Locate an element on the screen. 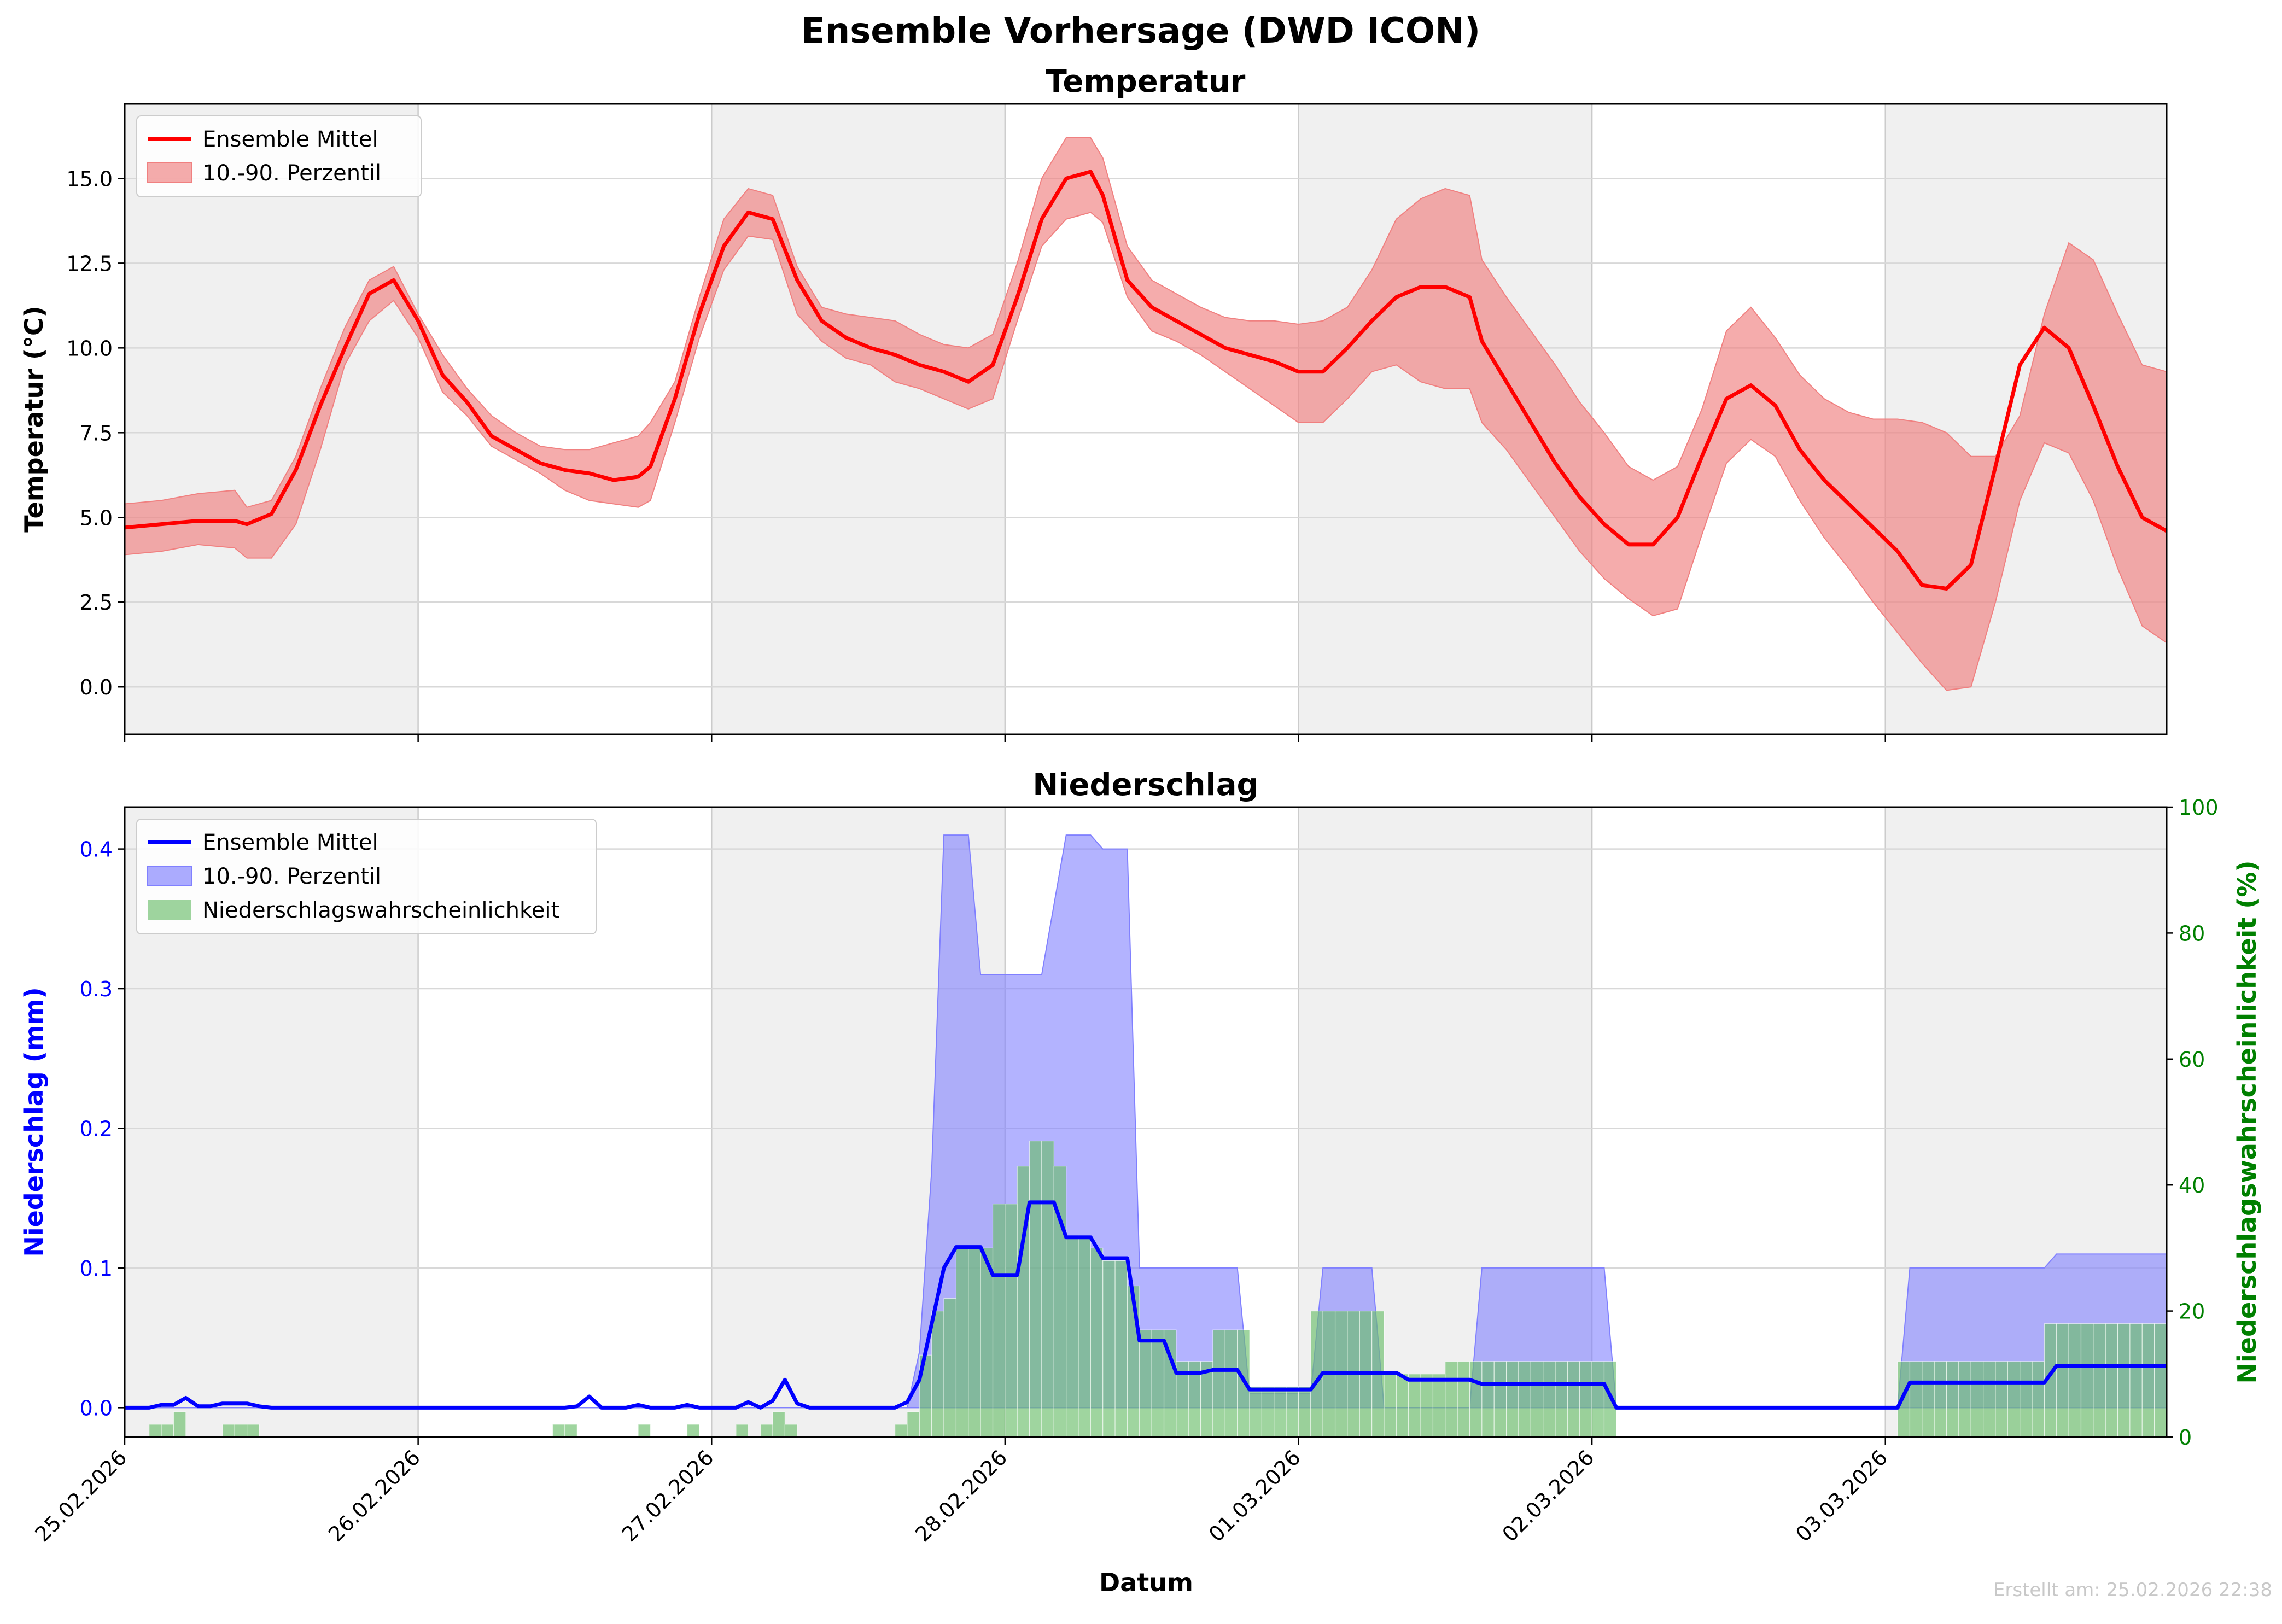 This screenshot has width=2282, height=1624. legend-label: Ensemble Mittel is located at coordinates (290, 139).